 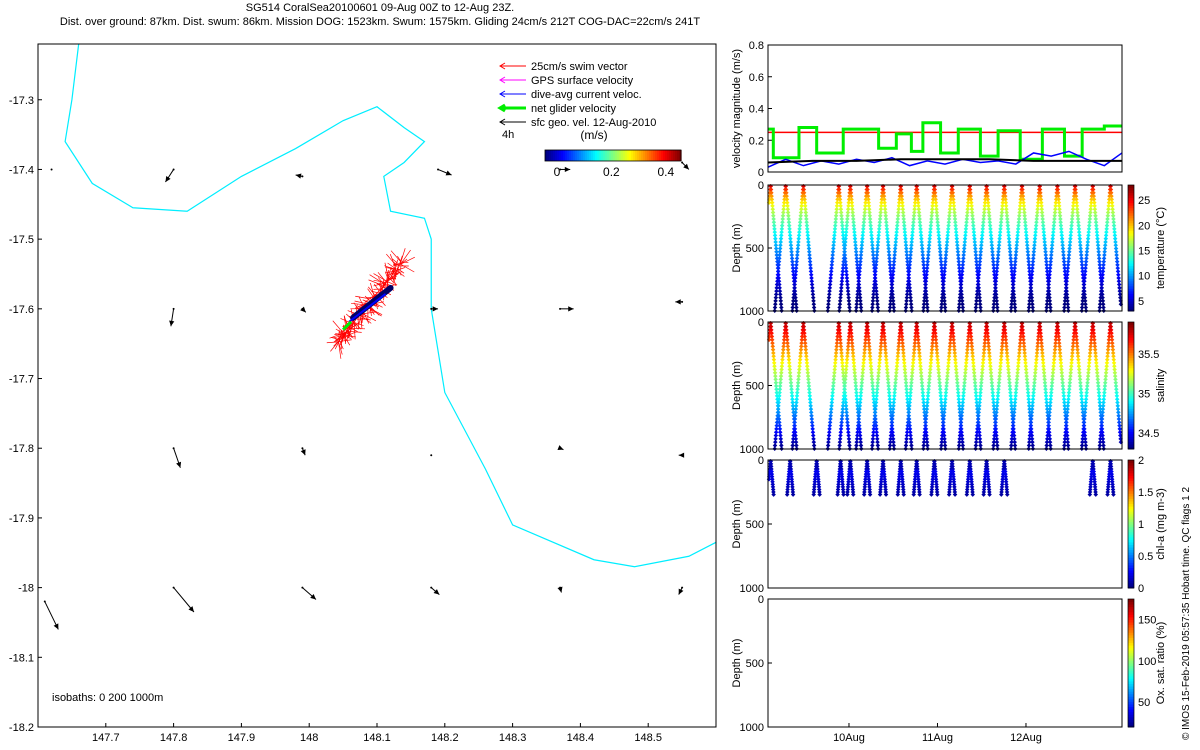 I want to click on colorbar-frame, so click(x=613, y=155).